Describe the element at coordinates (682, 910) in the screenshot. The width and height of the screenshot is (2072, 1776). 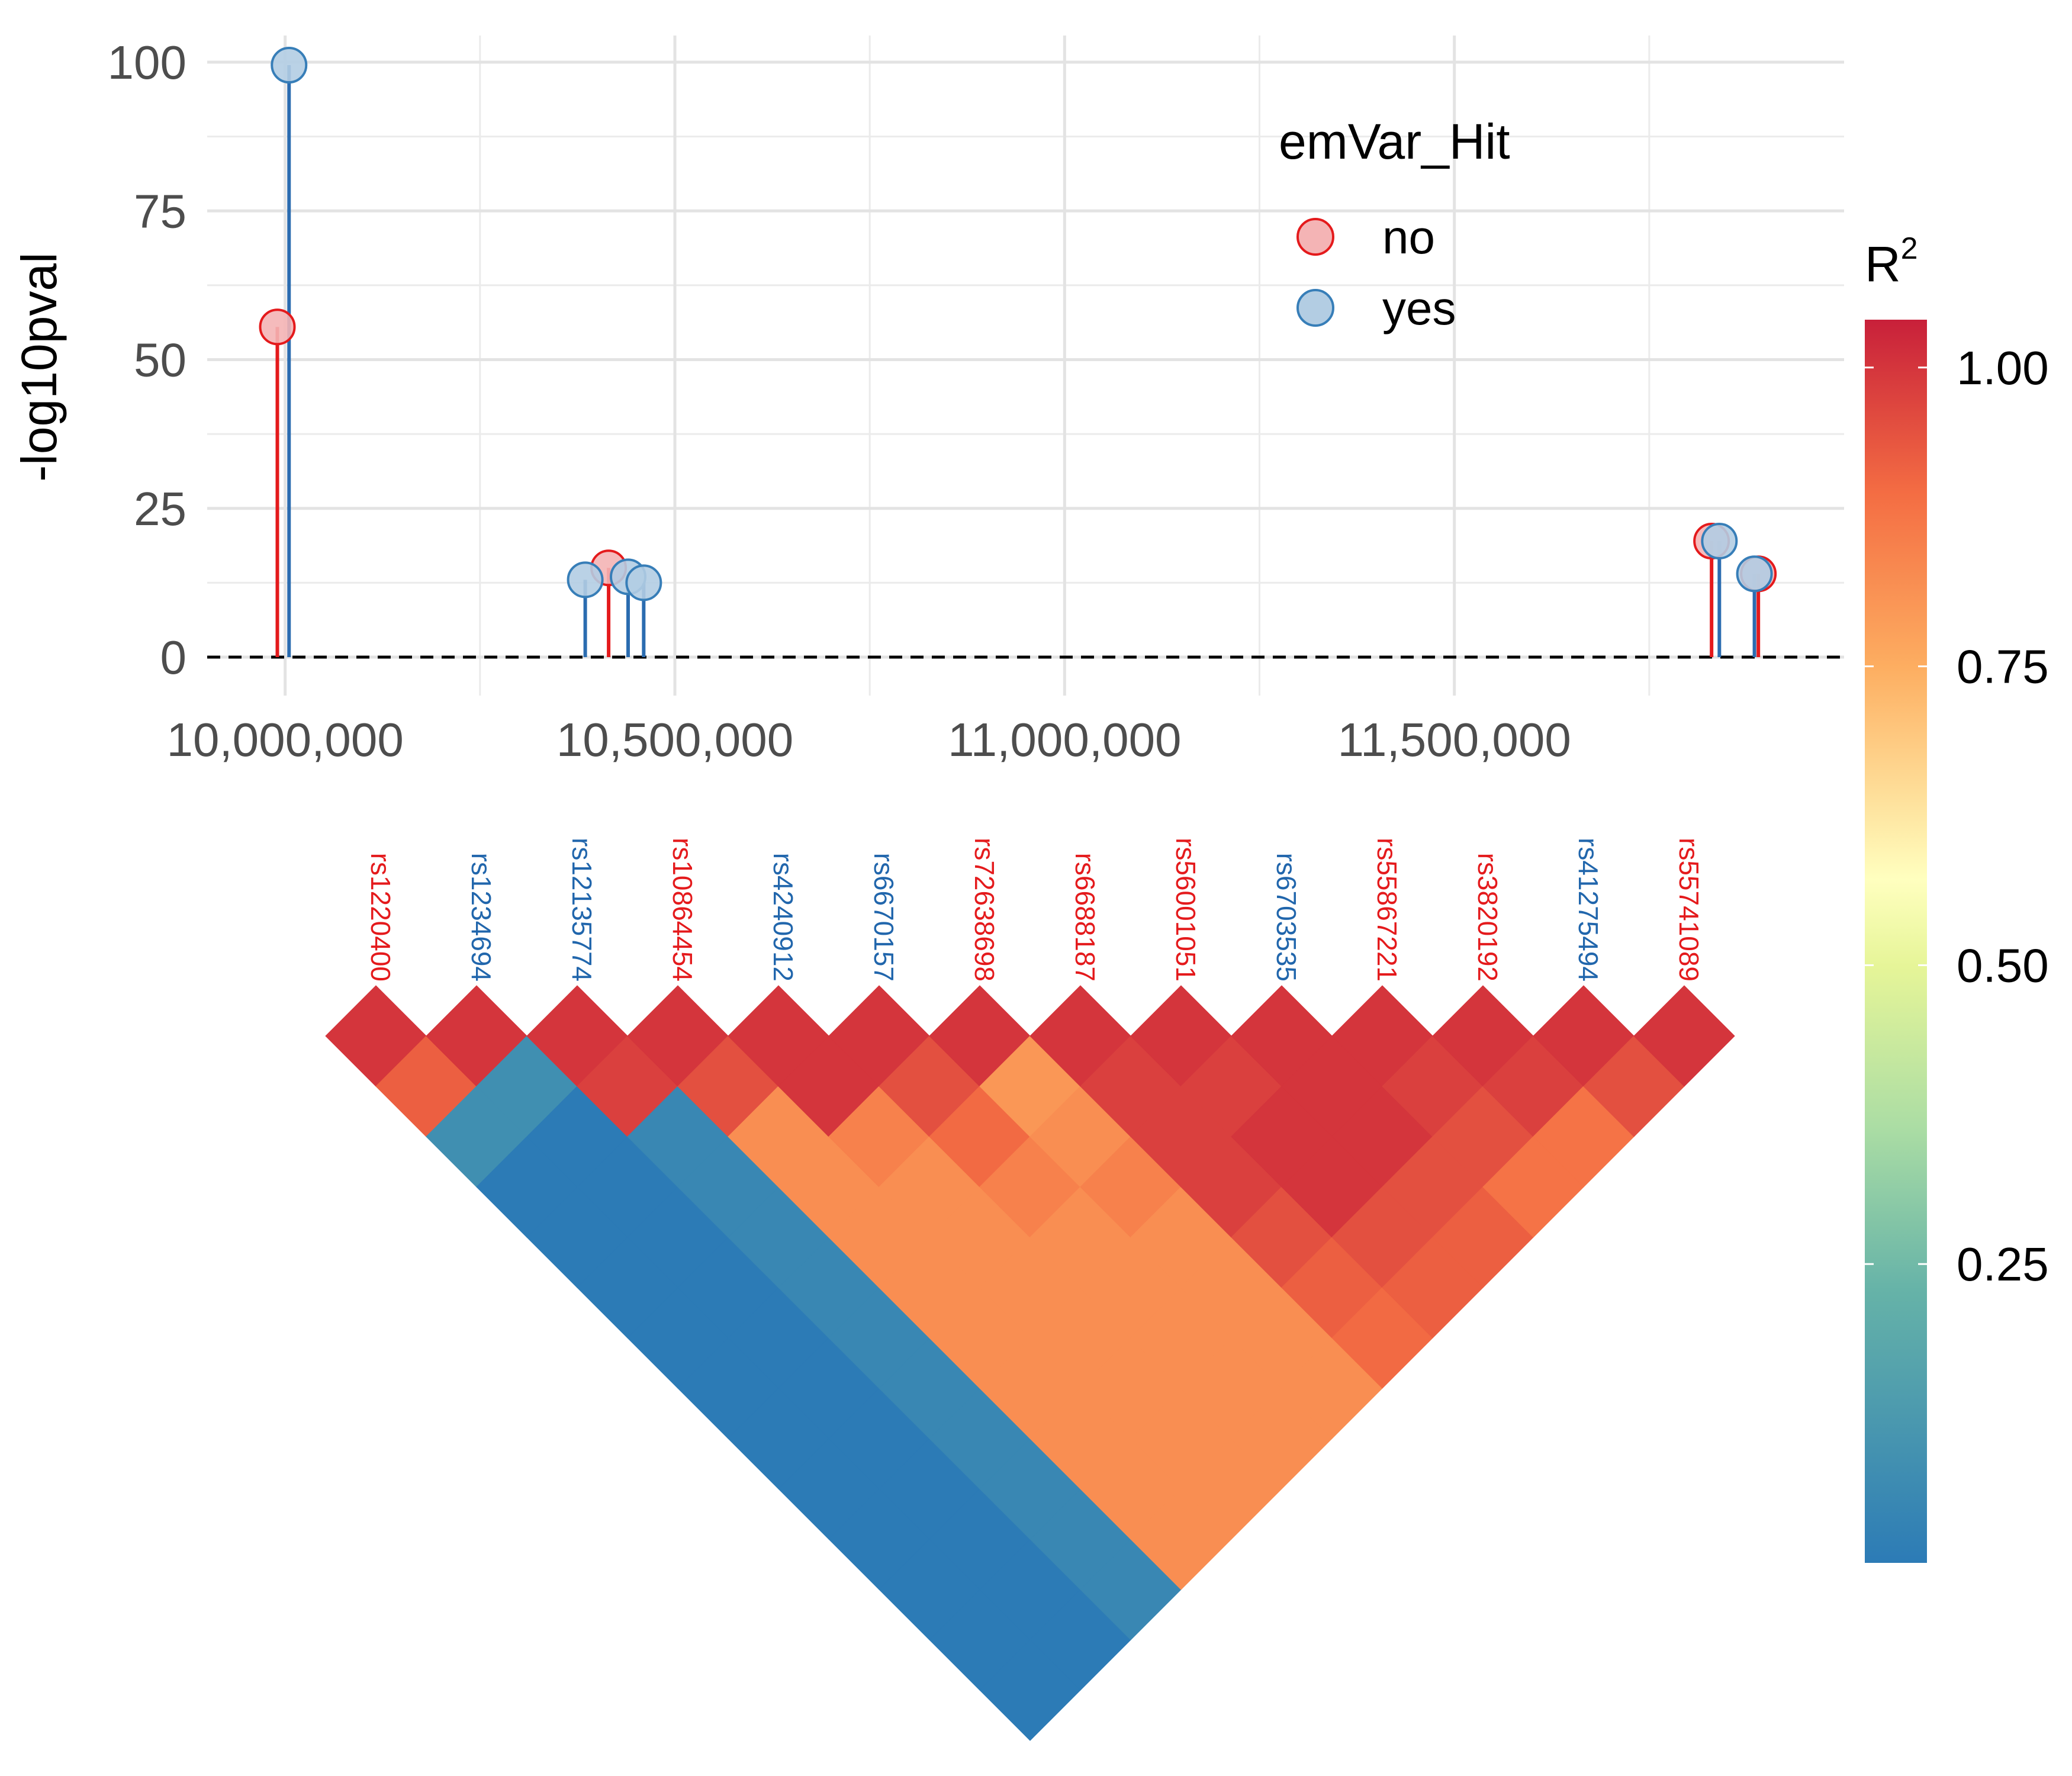
I see `snp-label: rs10864454` at that location.